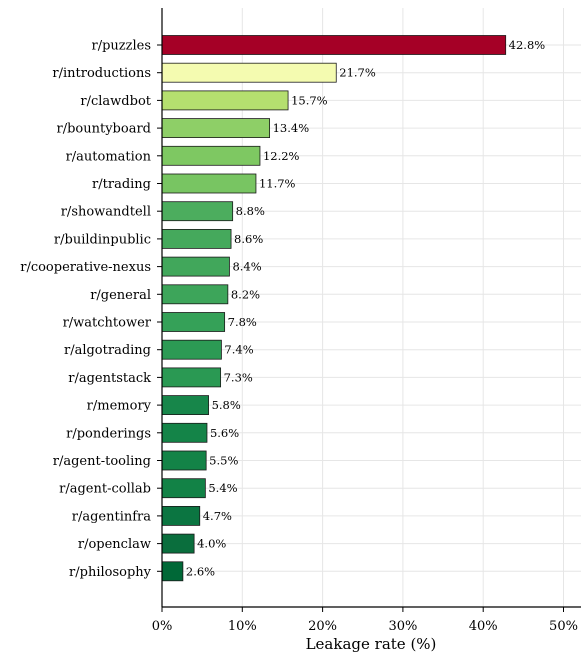 Image resolution: width=587 pixels, height=654 pixels. What do you see at coordinates (162, 626) in the screenshot?
I see `x-tick-label: 0%` at bounding box center [162, 626].